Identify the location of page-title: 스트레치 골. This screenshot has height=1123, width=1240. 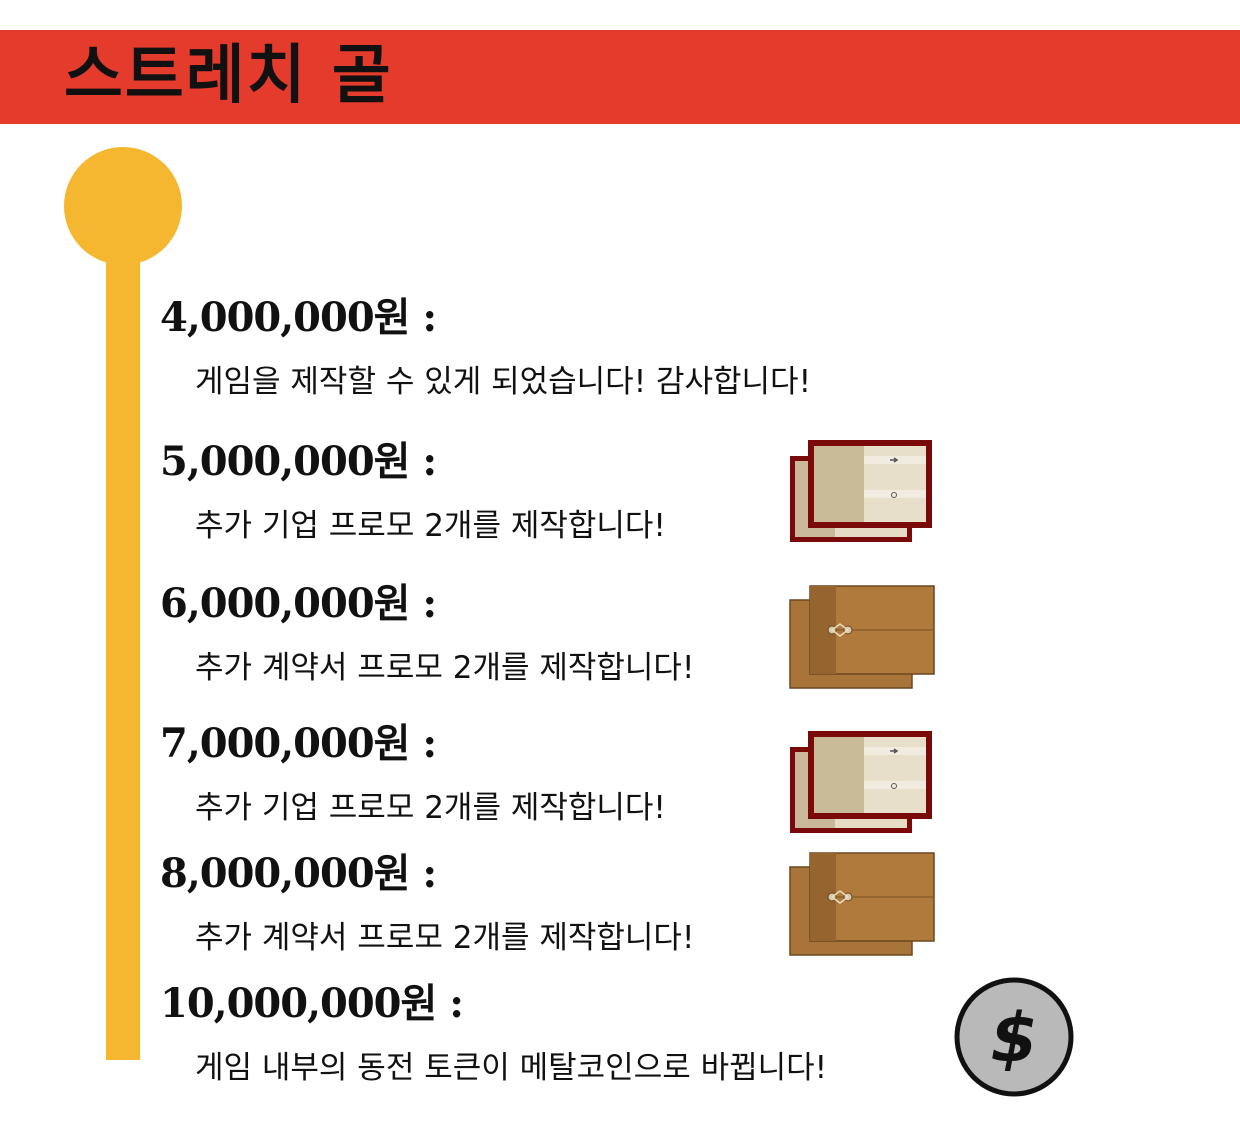
(228, 76).